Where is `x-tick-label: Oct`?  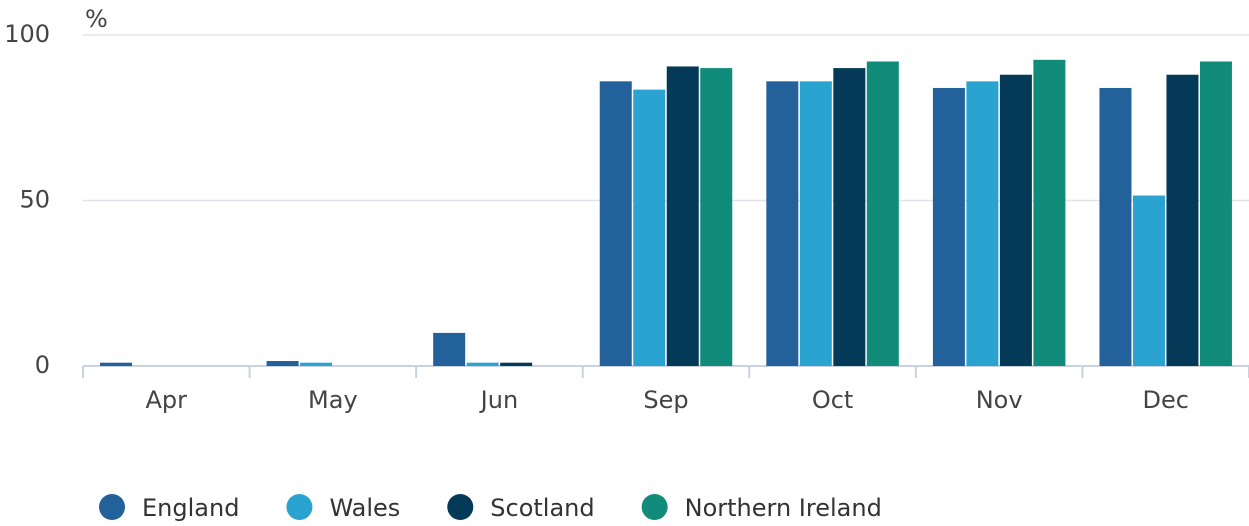 x-tick-label: Oct is located at coordinates (833, 400).